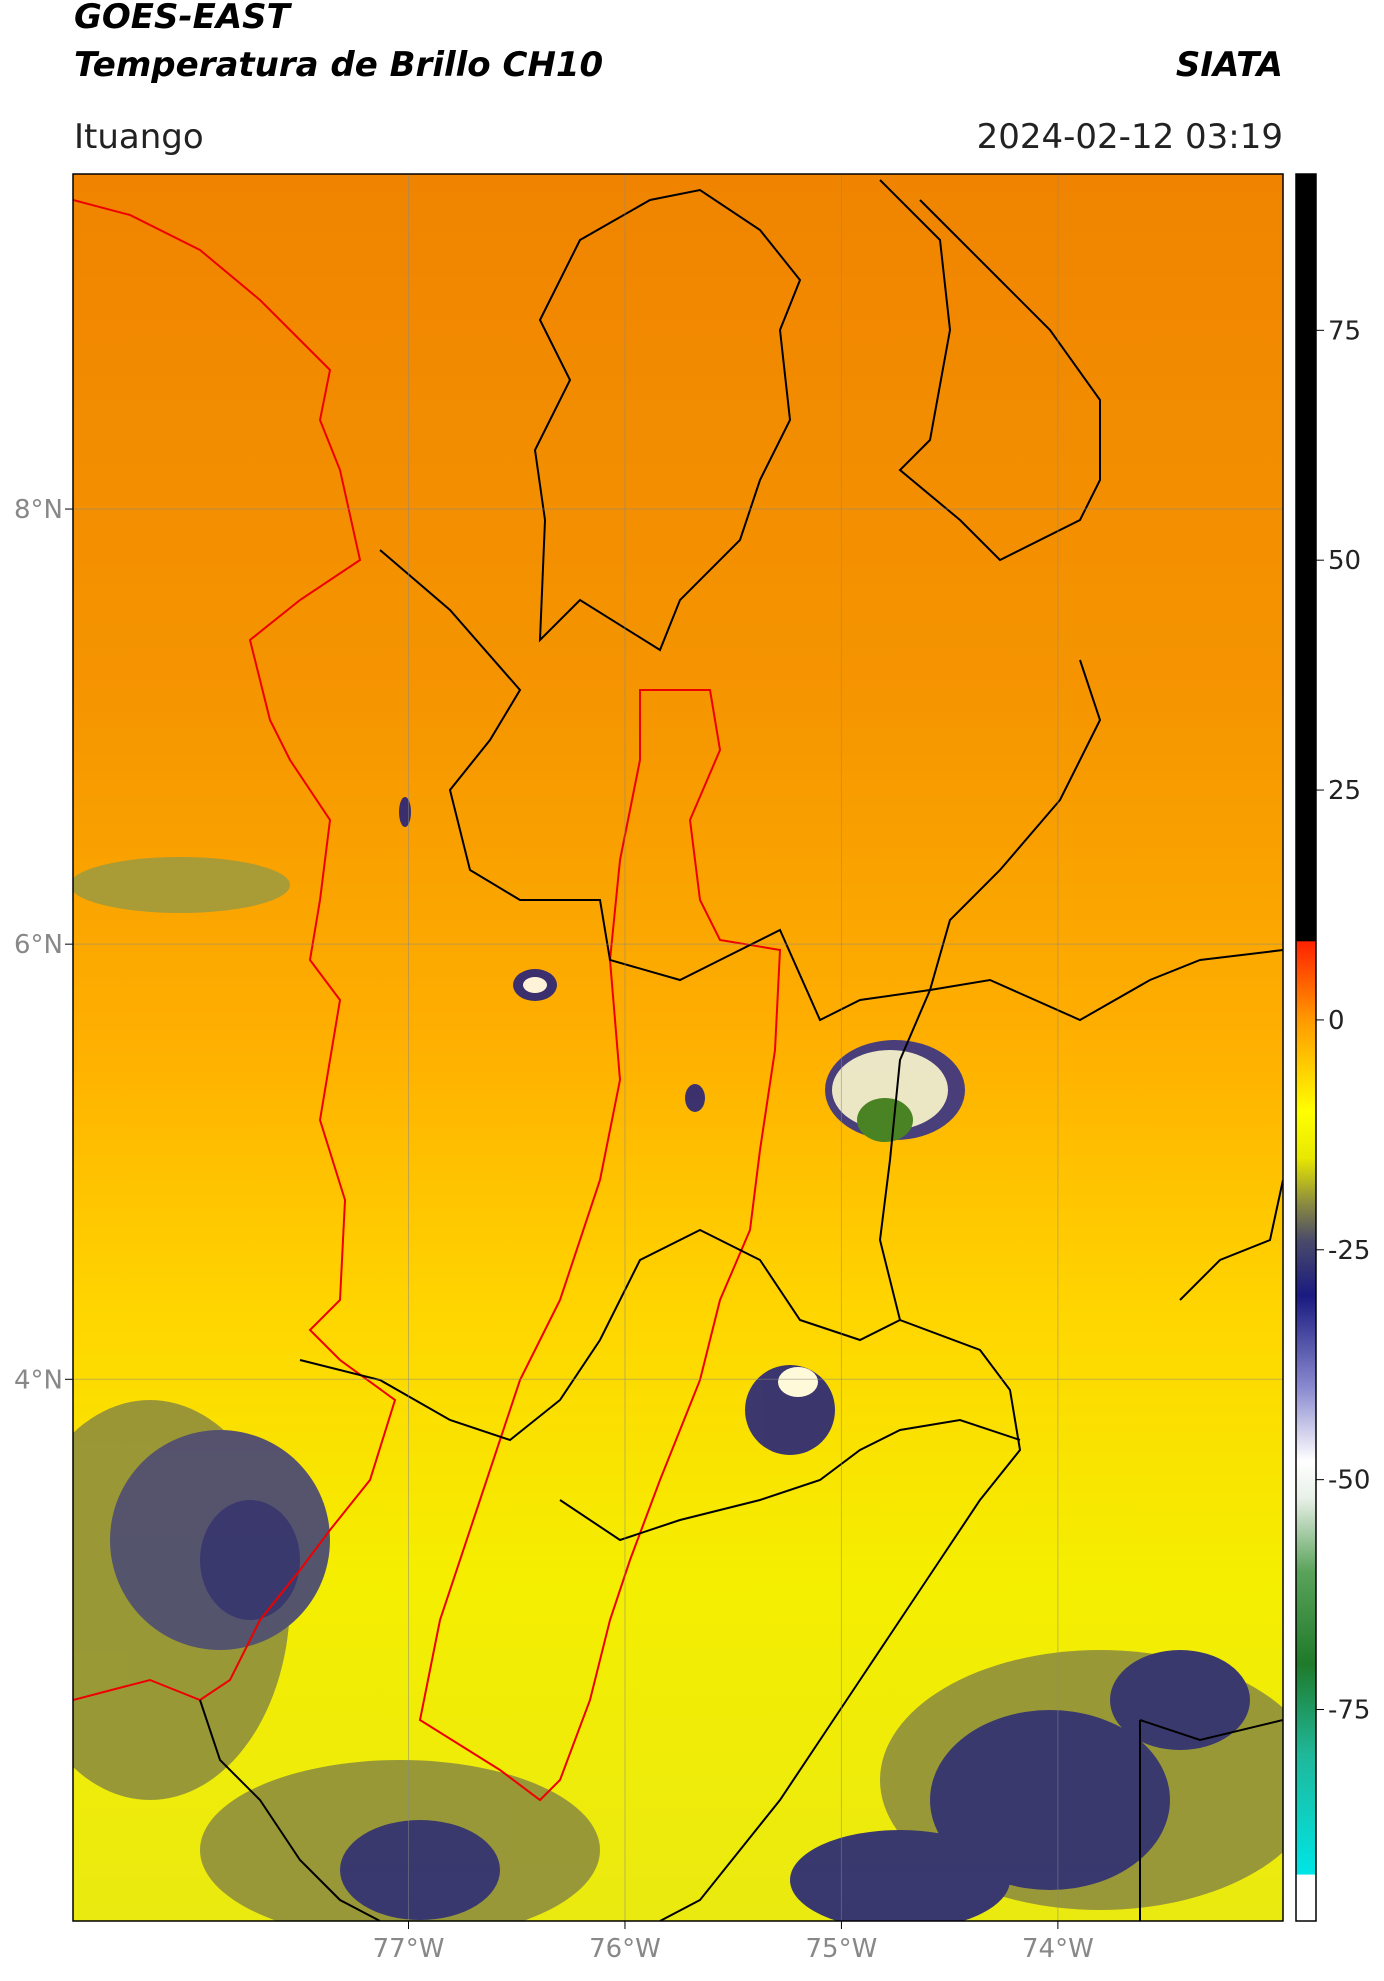 The width and height of the screenshot is (1384, 1981). I want to click on datetime: 2024-02-12 03:19, so click(1130, 137).